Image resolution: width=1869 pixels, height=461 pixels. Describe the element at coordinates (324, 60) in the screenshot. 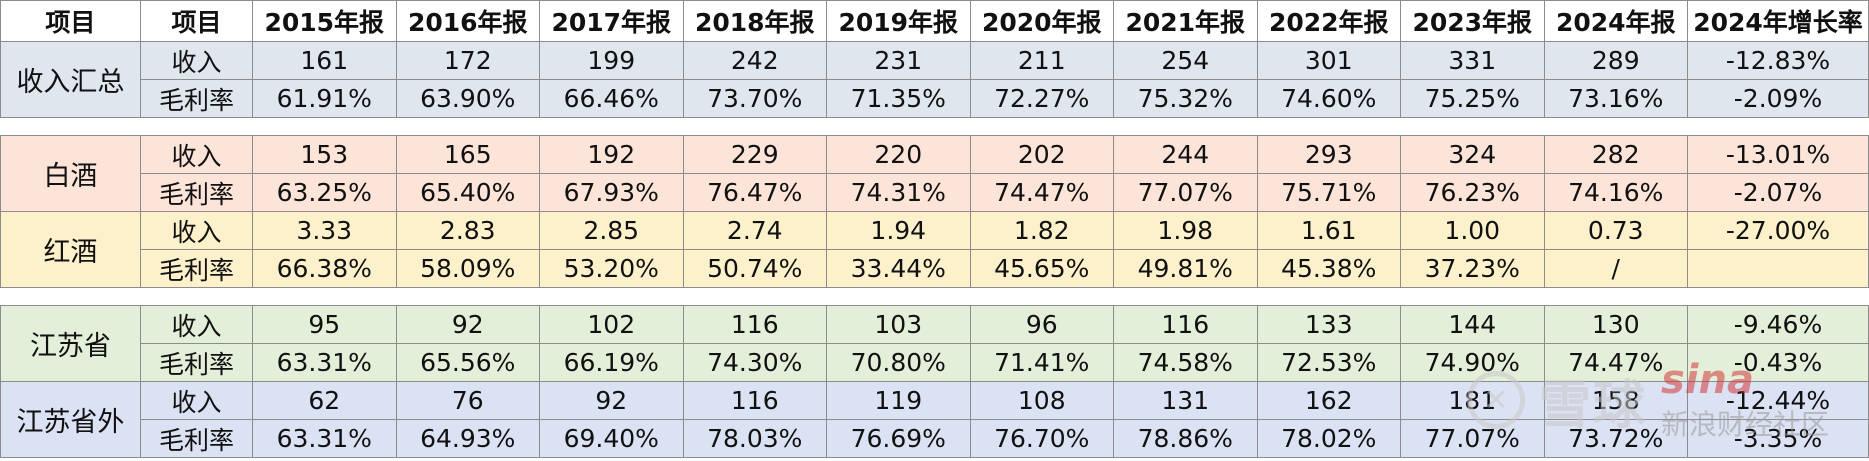

I see `table-cell: 161` at that location.